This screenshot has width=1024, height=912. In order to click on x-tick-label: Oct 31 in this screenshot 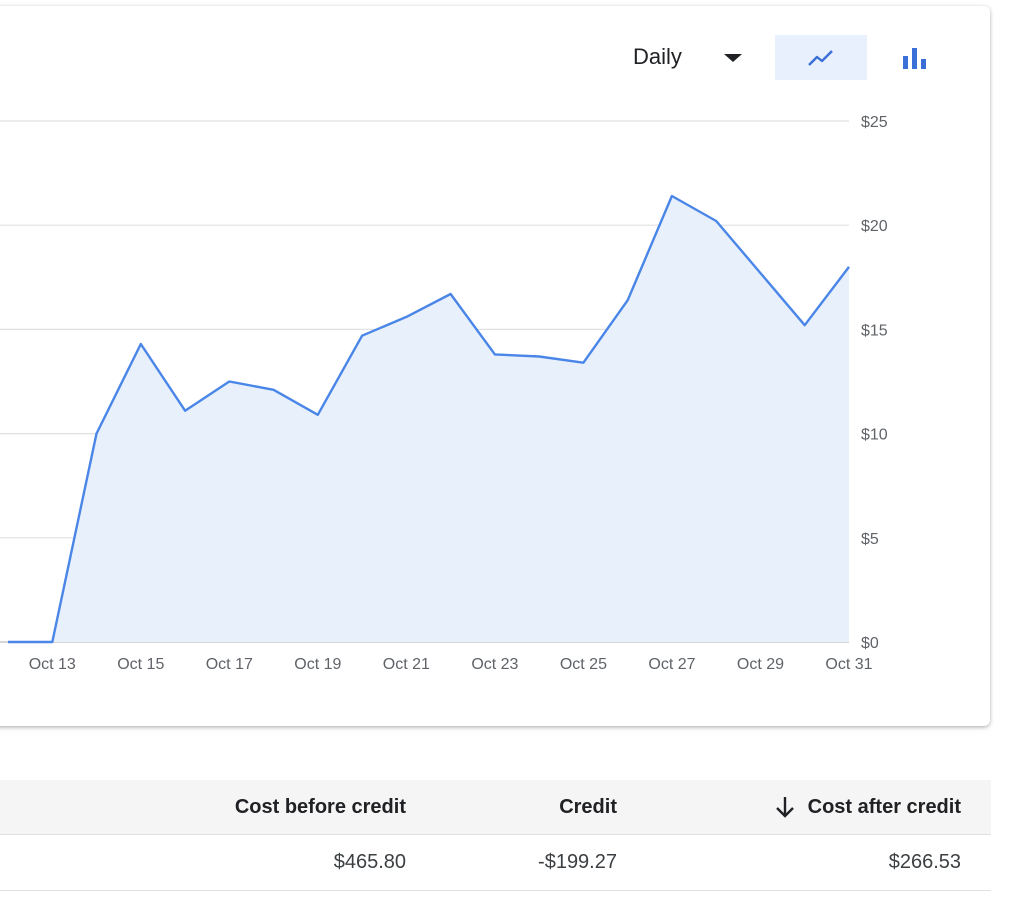, I will do `click(848, 664)`.